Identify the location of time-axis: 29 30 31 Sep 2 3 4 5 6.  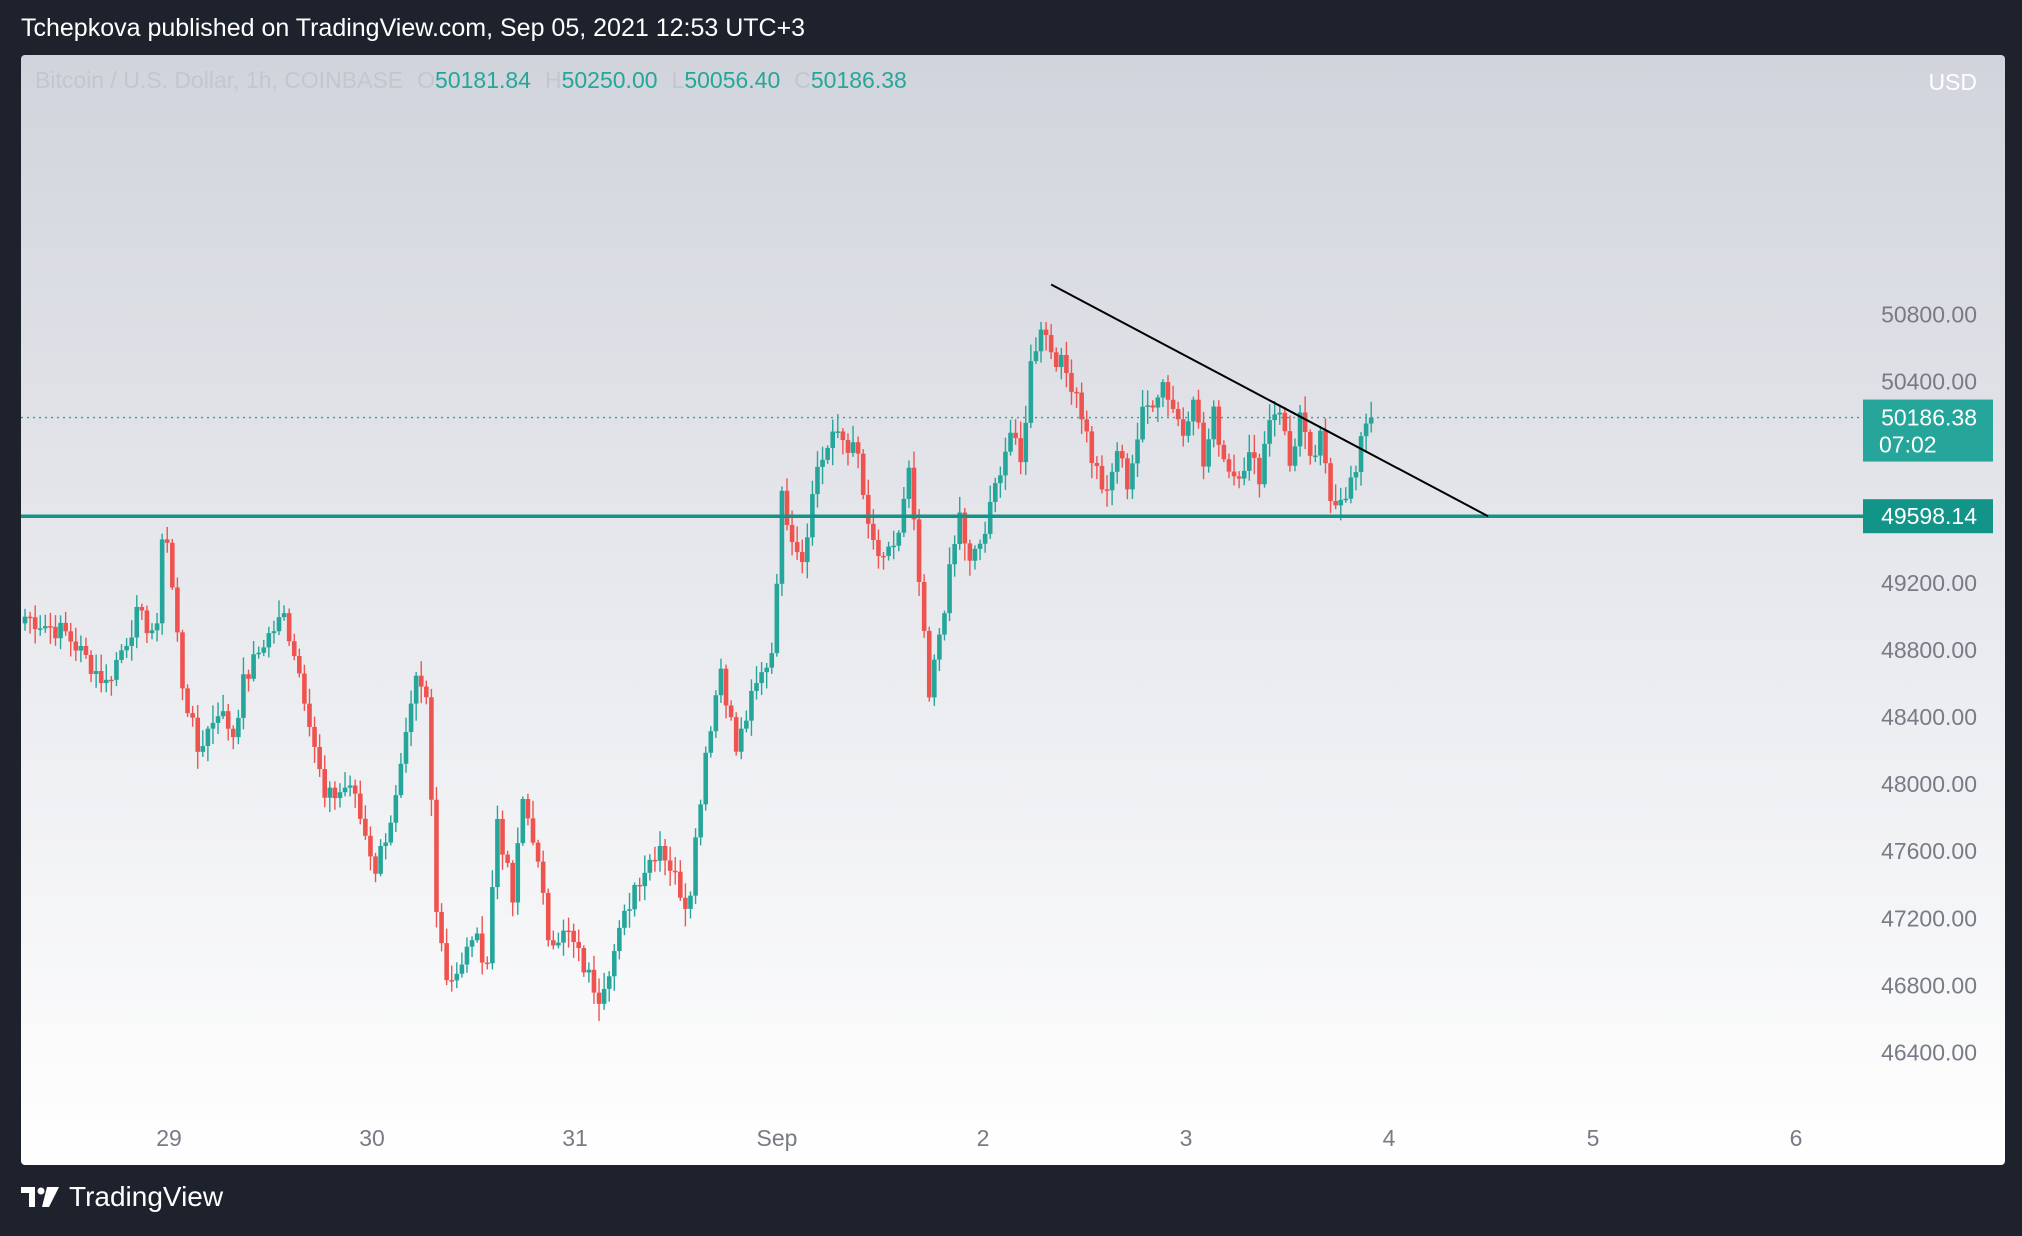
(979, 1138).